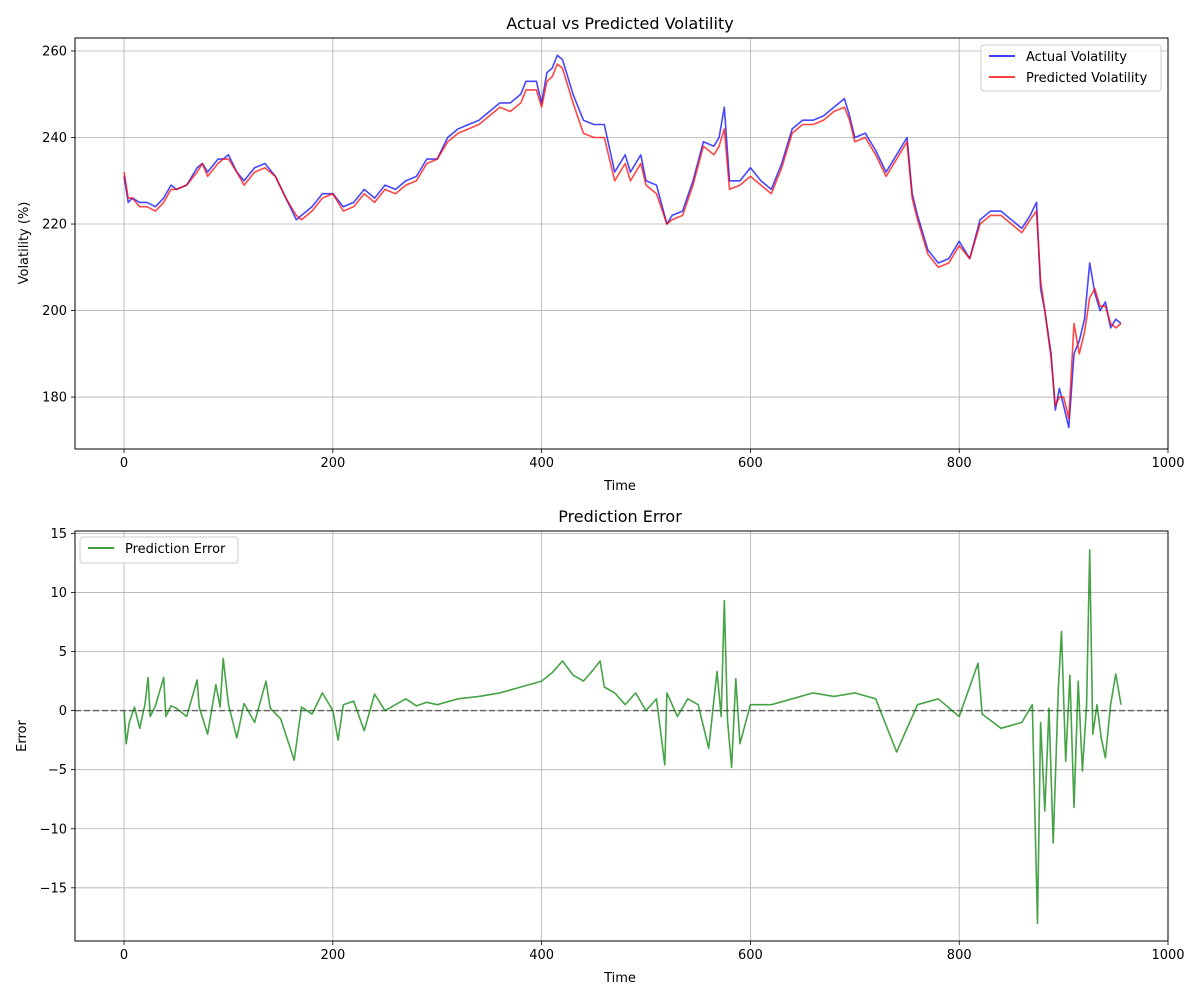 The image size is (1200, 1000). What do you see at coordinates (58, 593) in the screenshot?
I see `y-tick-label: 10` at bounding box center [58, 593].